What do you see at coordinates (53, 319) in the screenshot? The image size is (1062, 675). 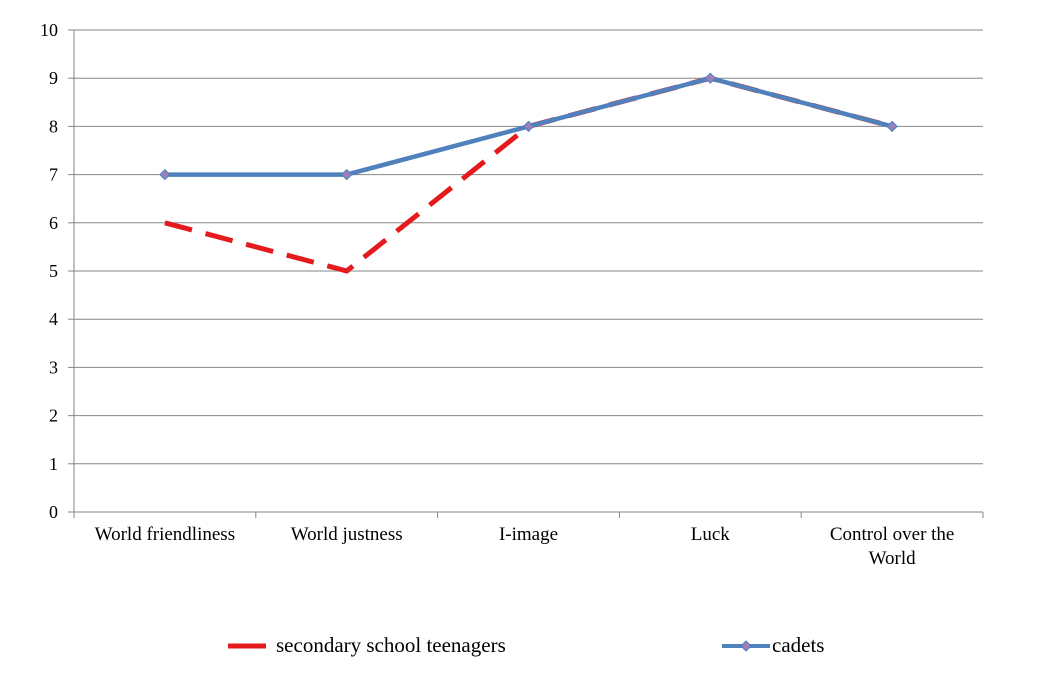 I see `y-tick-label: 4` at bounding box center [53, 319].